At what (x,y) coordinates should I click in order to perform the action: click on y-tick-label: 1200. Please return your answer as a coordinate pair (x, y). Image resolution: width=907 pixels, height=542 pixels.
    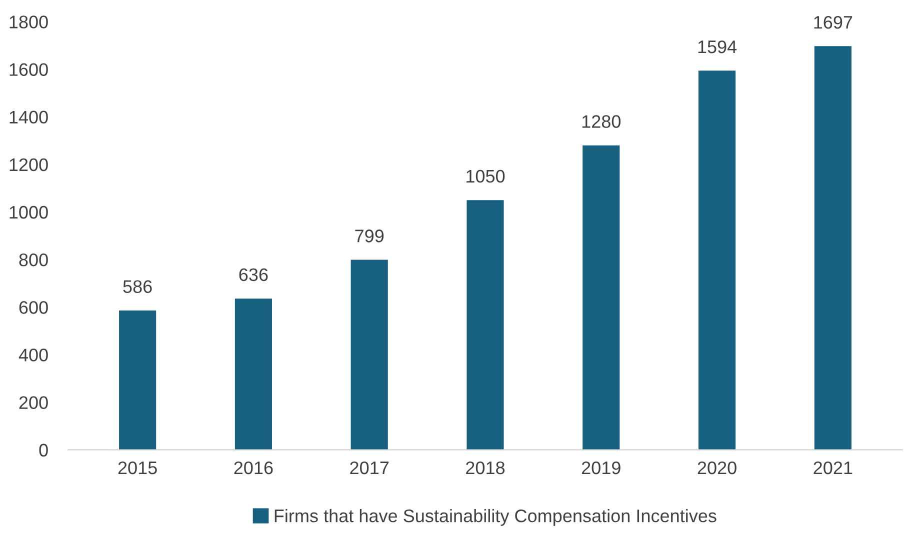
    Looking at the image, I should click on (29, 165).